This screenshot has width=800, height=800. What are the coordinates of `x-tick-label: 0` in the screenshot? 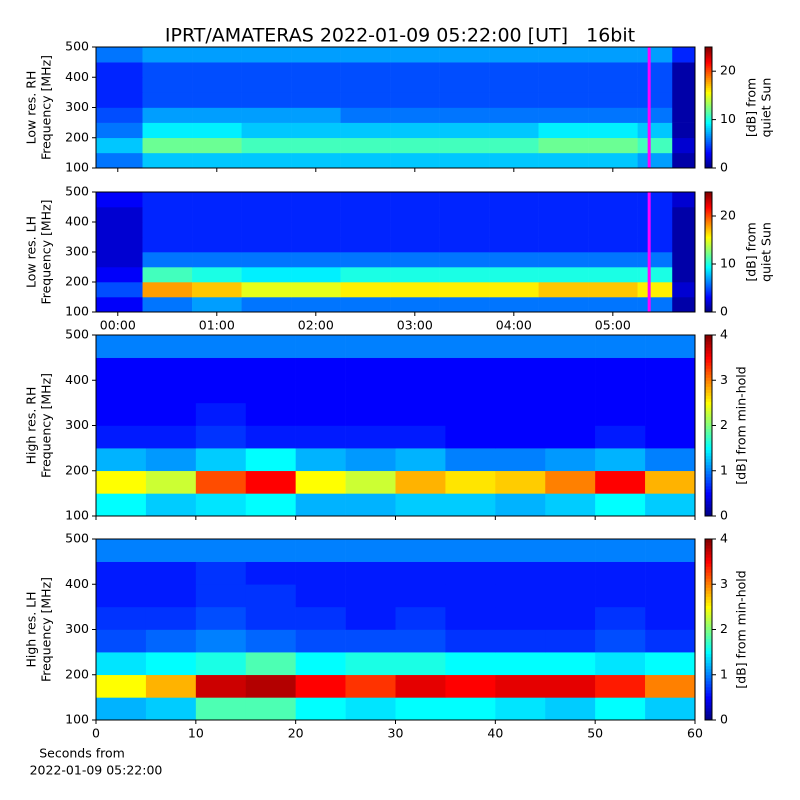 It's located at (96, 733).